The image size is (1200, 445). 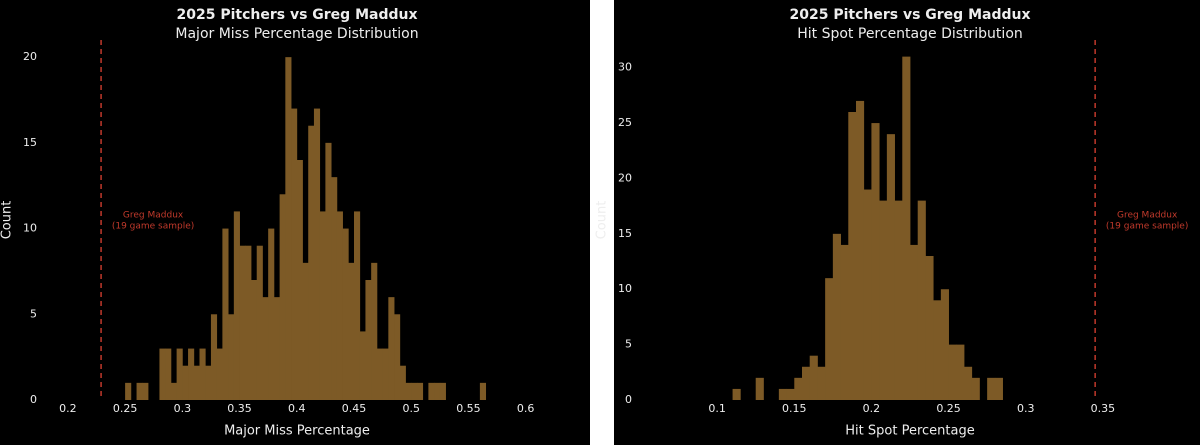 What do you see at coordinates (909, 15) in the screenshot?
I see `chart-title: 2025 Pitchers vs Greg Maddux` at bounding box center [909, 15].